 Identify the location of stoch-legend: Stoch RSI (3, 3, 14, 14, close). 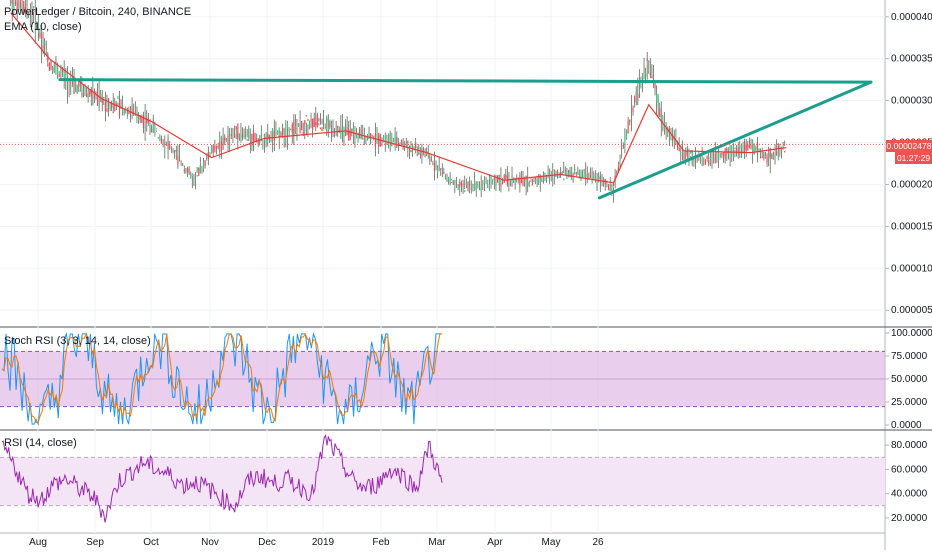
(77, 341).